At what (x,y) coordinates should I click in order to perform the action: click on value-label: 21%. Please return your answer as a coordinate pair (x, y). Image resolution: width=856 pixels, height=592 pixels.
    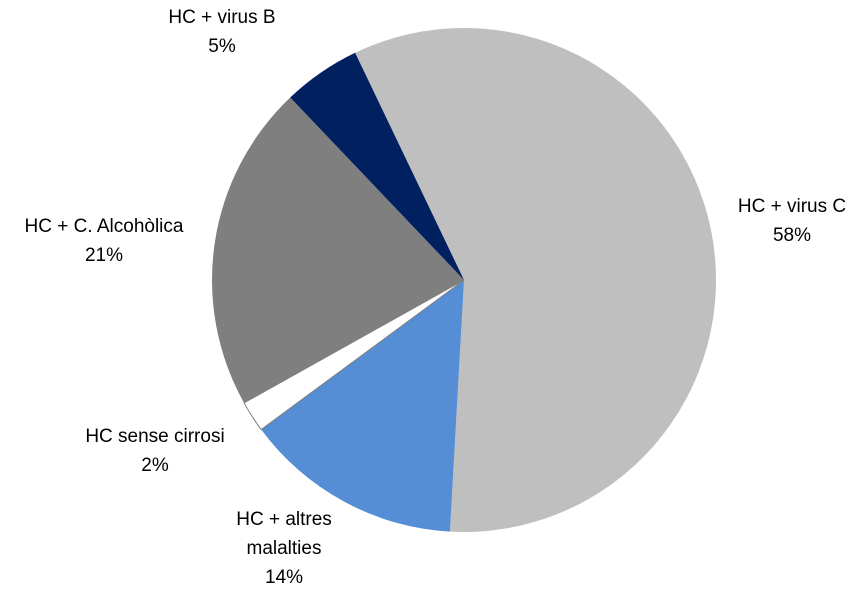
    Looking at the image, I should click on (104, 255).